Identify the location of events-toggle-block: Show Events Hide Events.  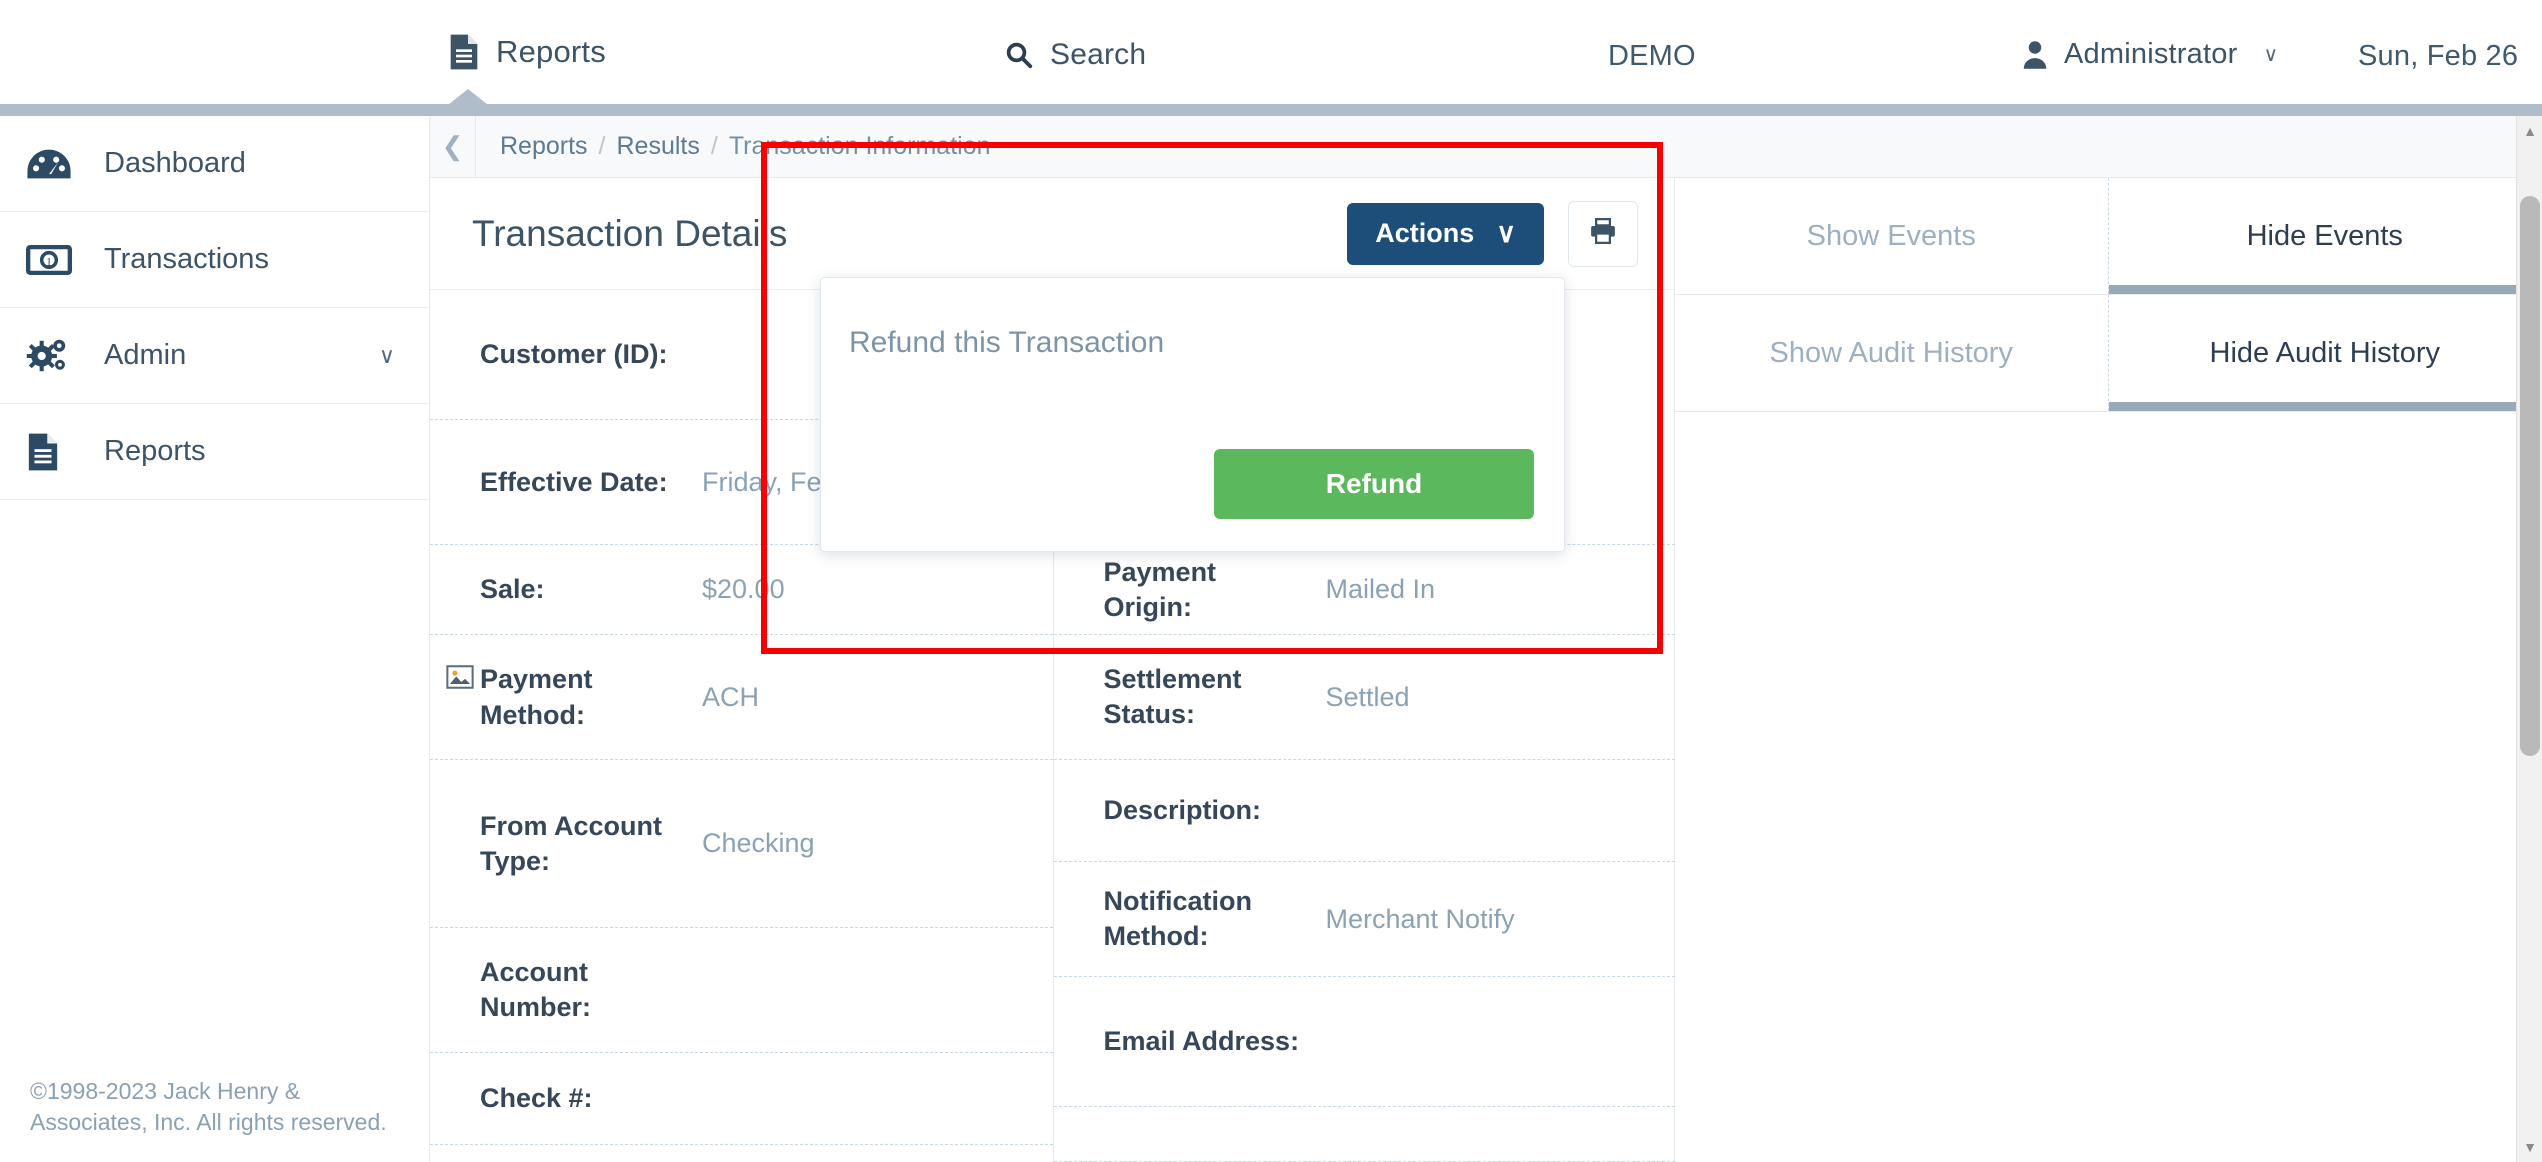
(2108, 236).